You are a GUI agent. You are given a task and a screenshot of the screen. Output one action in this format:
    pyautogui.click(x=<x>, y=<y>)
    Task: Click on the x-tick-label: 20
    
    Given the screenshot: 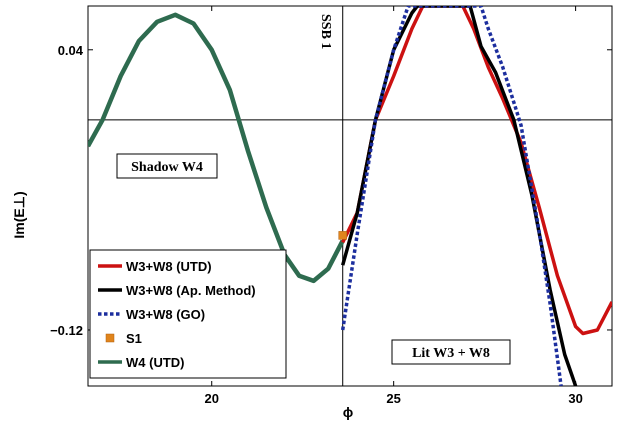 What is the action you would take?
    pyautogui.click(x=211, y=398)
    